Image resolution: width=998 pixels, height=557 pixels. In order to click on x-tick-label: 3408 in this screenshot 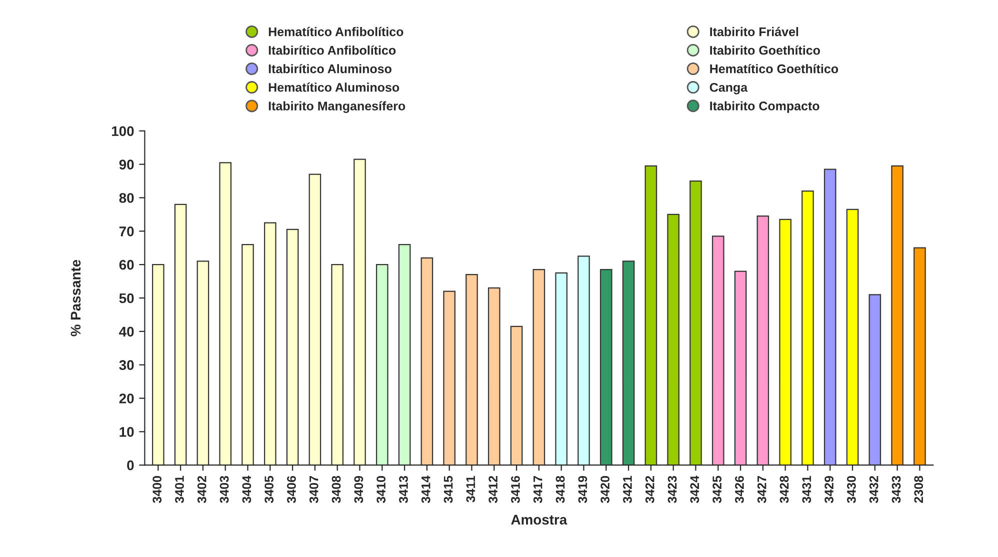, I will do `click(336, 490)`.